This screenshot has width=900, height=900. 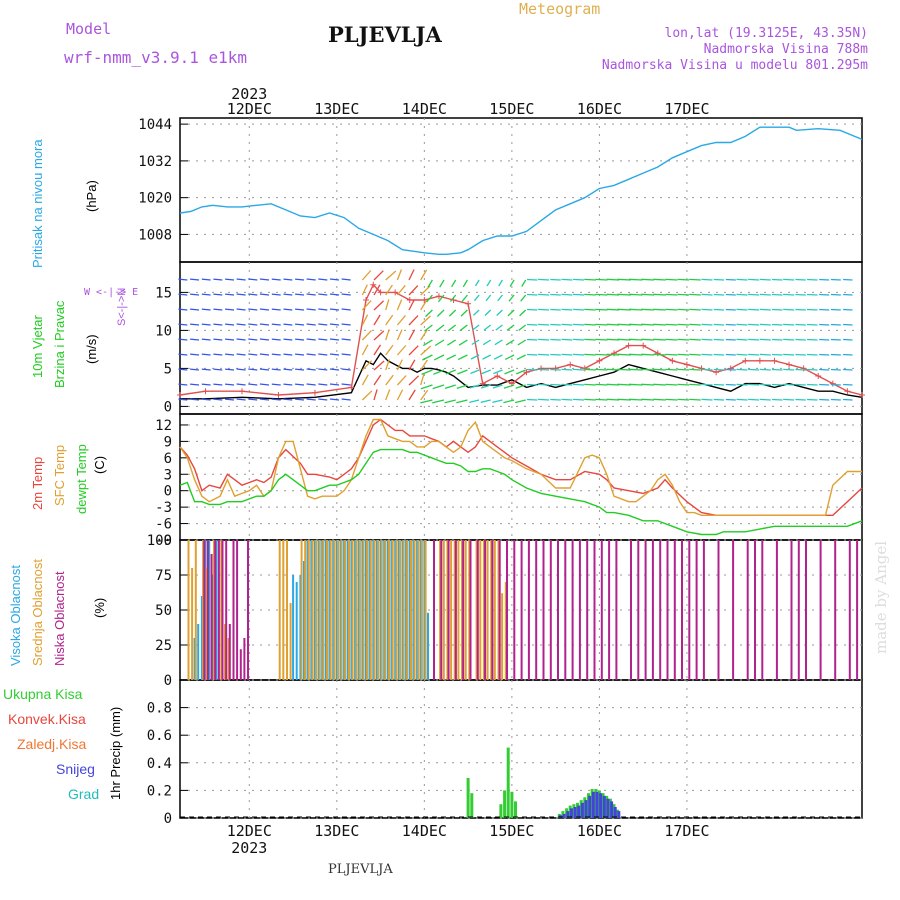 What do you see at coordinates (168, 475) in the screenshot?
I see `ytick-label-temperature: 3` at bounding box center [168, 475].